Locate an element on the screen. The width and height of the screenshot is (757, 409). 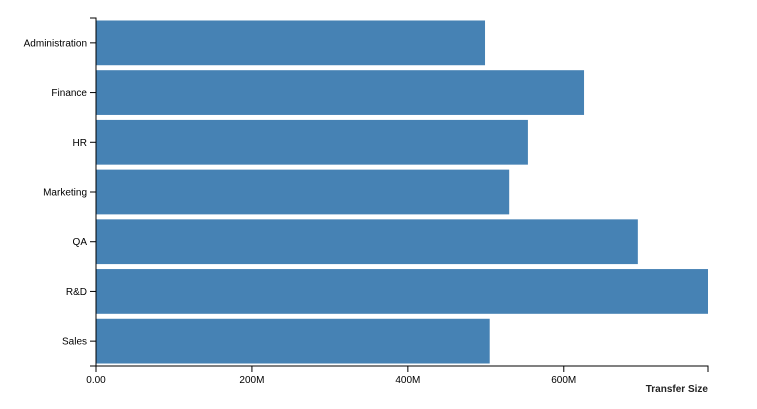
bar-marketing is located at coordinates (303, 192).